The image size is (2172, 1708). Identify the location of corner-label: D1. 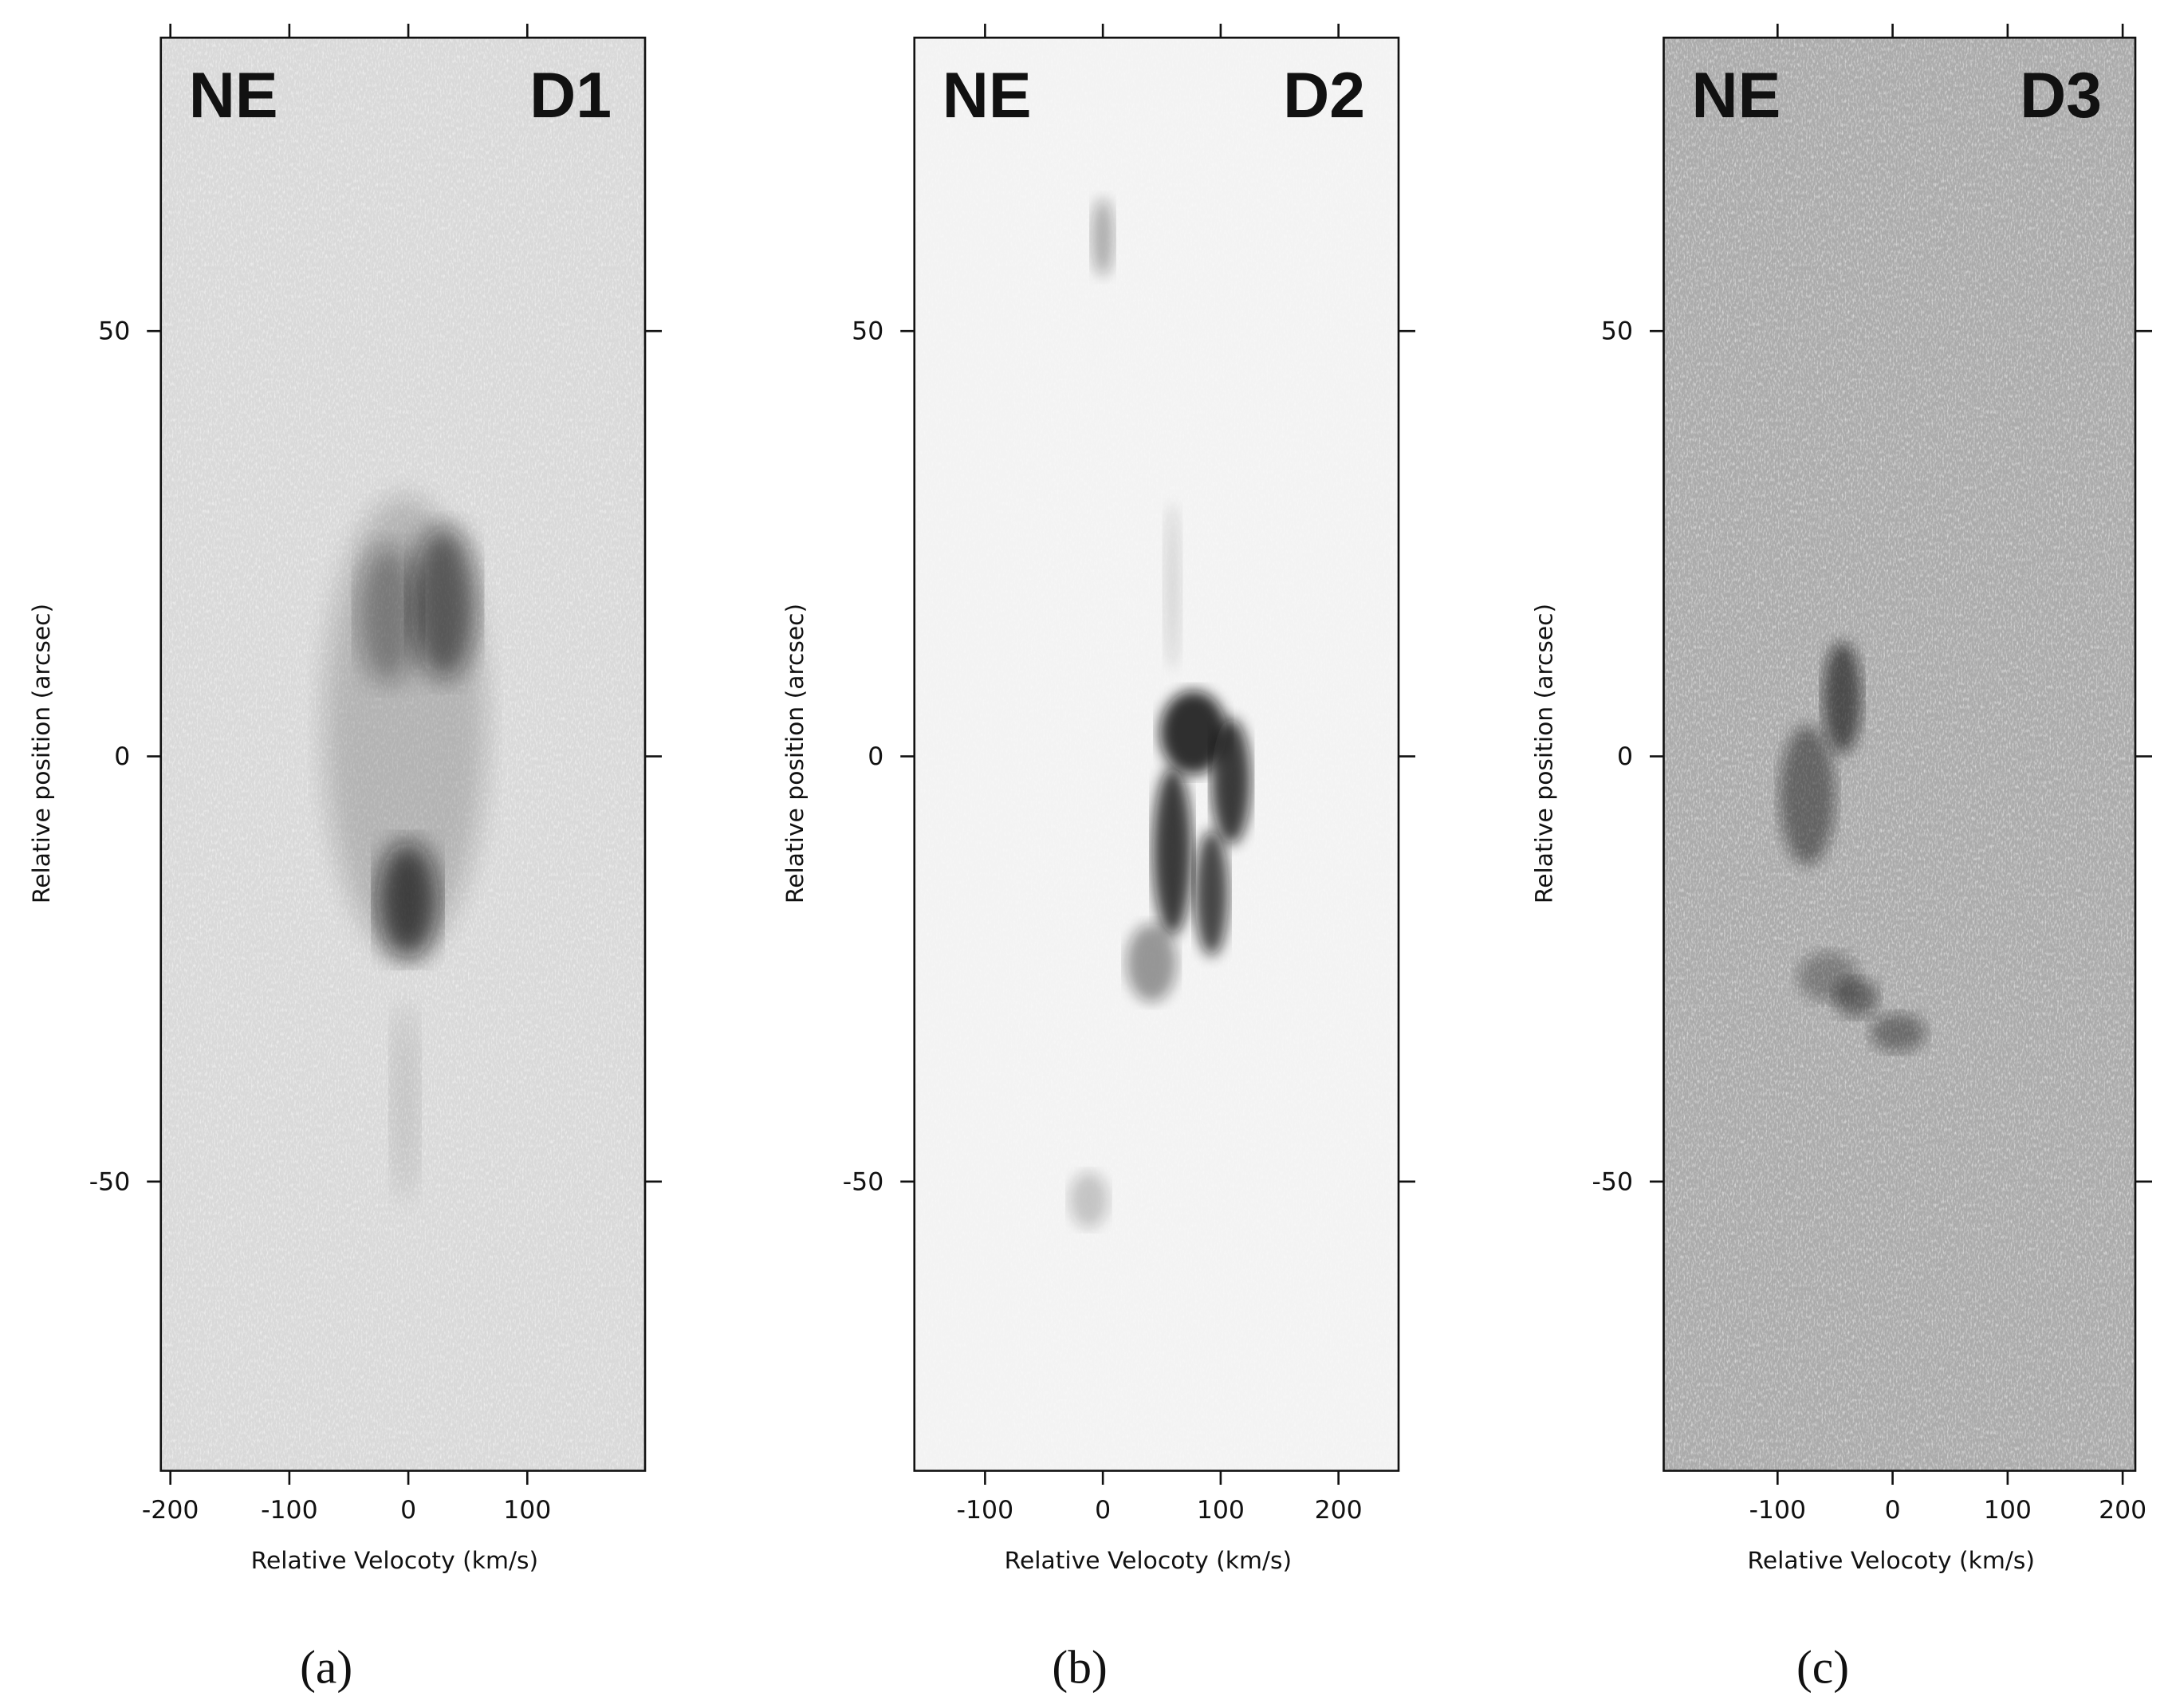
(570, 96).